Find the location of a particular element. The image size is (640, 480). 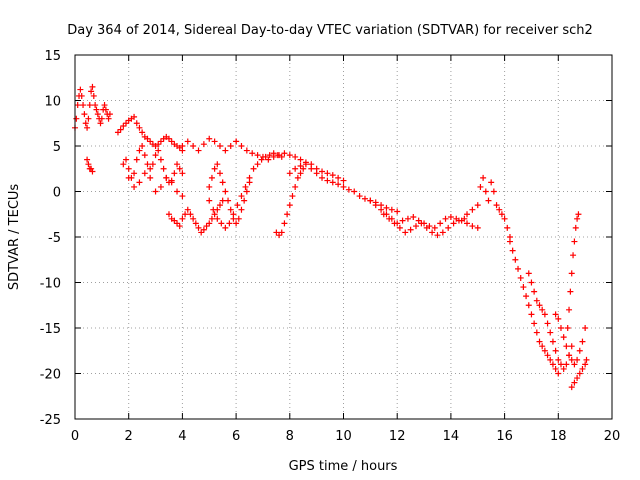

x-tick-label: 16 is located at coordinates (504, 436).